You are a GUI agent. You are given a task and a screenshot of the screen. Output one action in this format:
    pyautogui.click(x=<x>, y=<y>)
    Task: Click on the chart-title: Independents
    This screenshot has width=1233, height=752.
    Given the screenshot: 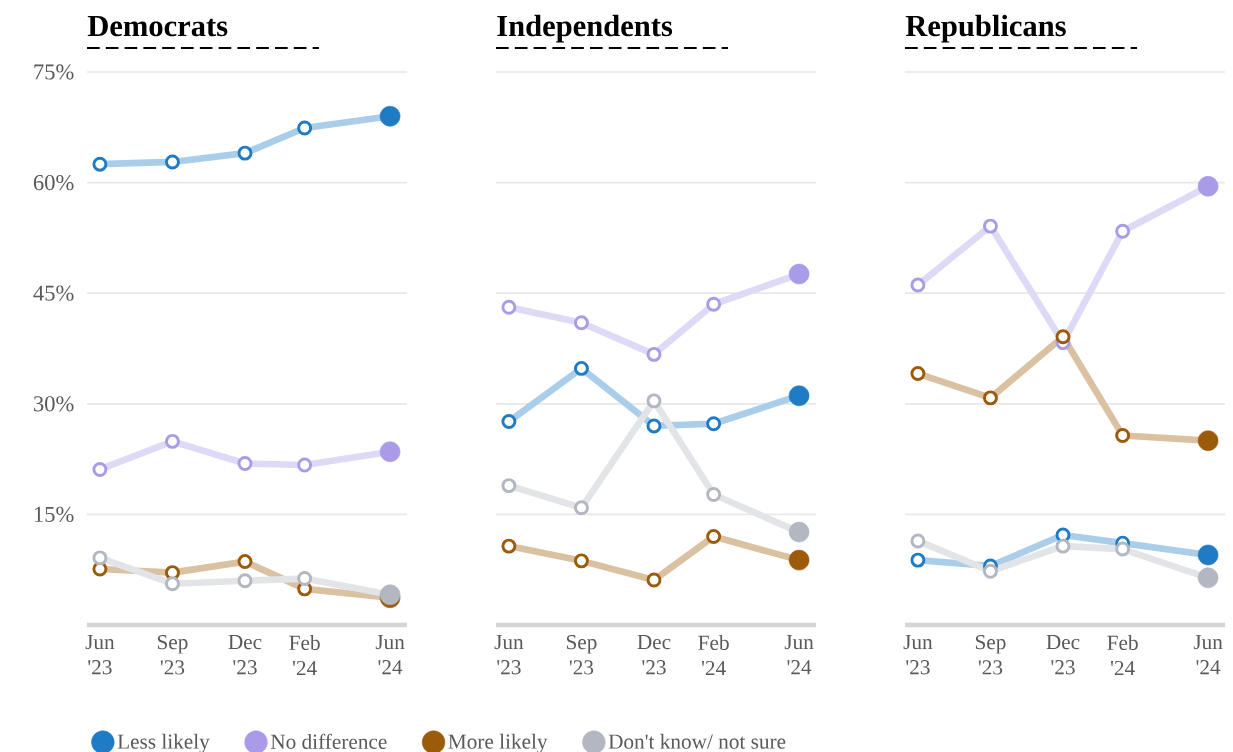 What is the action you would take?
    pyautogui.click(x=585, y=28)
    